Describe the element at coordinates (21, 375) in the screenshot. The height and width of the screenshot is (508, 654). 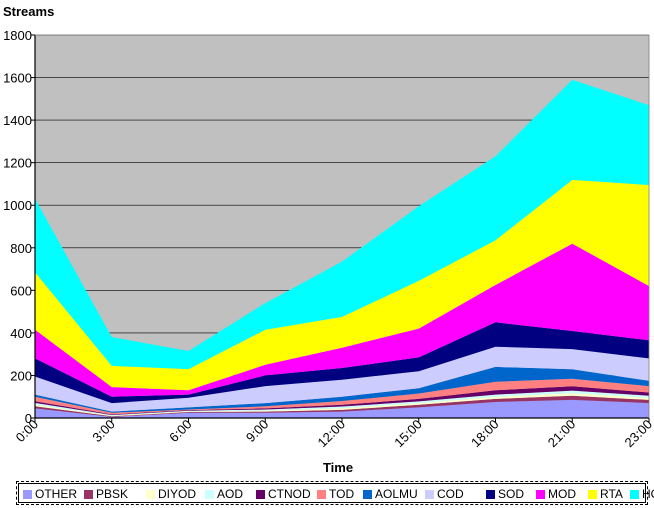
I see `y-tick-label: 200` at that location.